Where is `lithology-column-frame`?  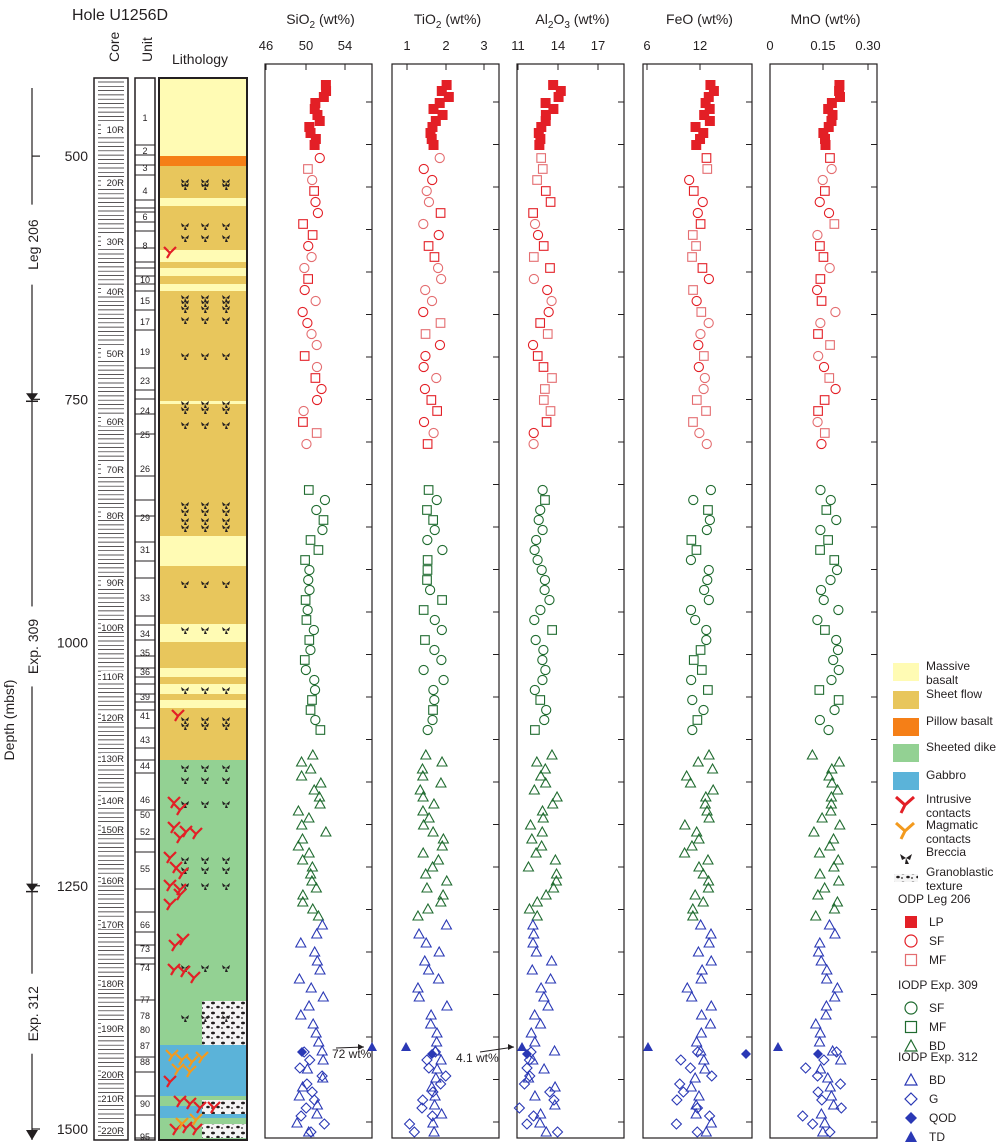 lithology-column-frame is located at coordinates (203, 609).